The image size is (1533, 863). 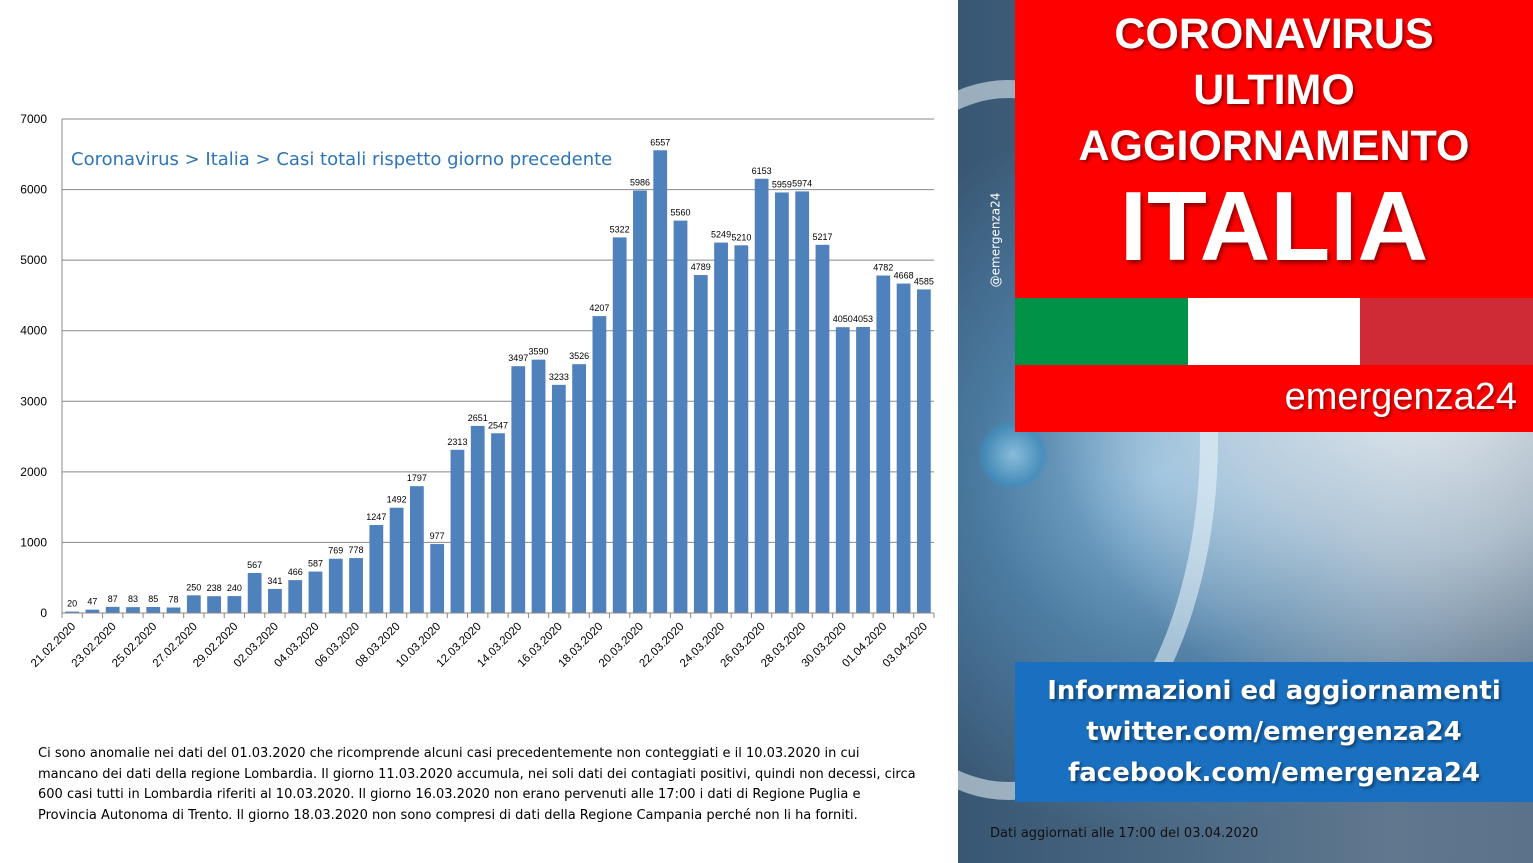 What do you see at coordinates (397, 500) in the screenshot?
I see `data-label: 1492` at bounding box center [397, 500].